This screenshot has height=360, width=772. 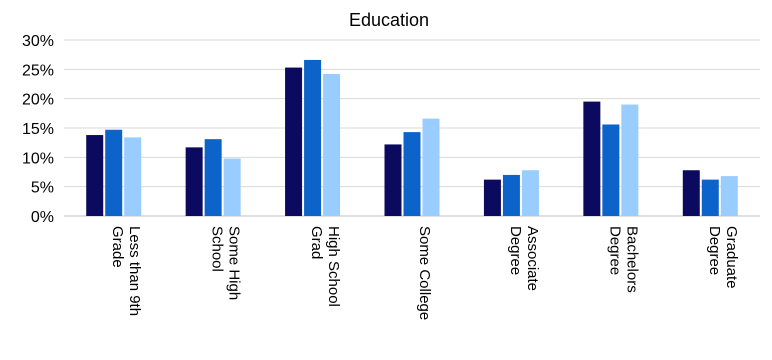 What do you see at coordinates (42, 188) in the screenshot?
I see `y-tick-label: 5%` at bounding box center [42, 188].